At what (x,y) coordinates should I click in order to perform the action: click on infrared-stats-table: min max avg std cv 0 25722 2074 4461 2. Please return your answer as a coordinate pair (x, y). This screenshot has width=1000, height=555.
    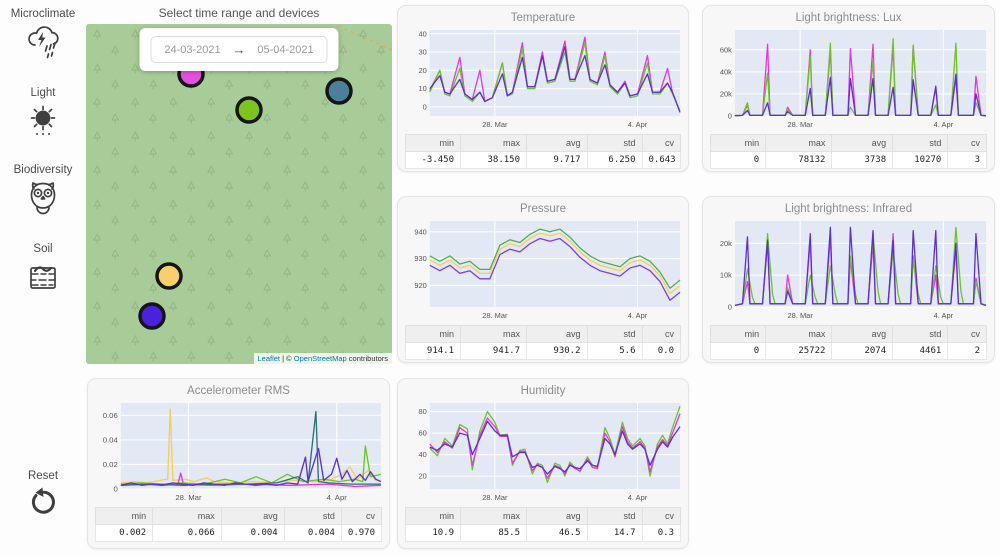
    Looking at the image, I should click on (848, 342).